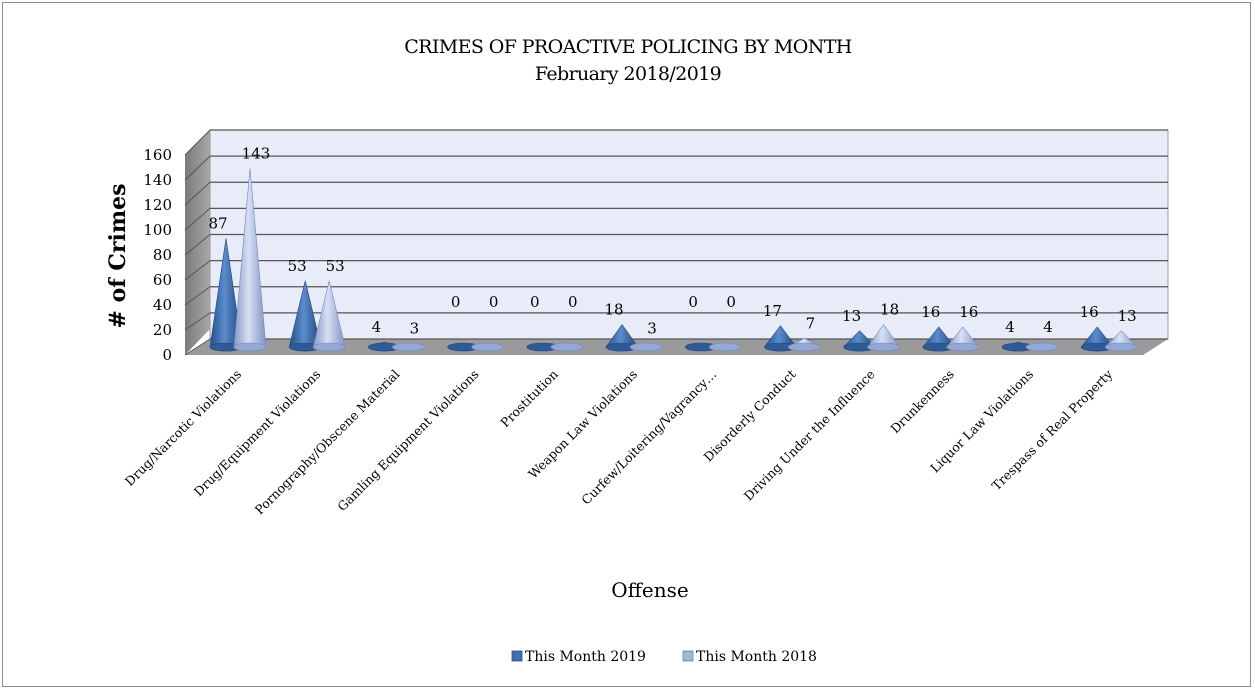 The image size is (1255, 690). What do you see at coordinates (756, 657) in the screenshot?
I see `legend-label-2018: This Month 2018` at bounding box center [756, 657].